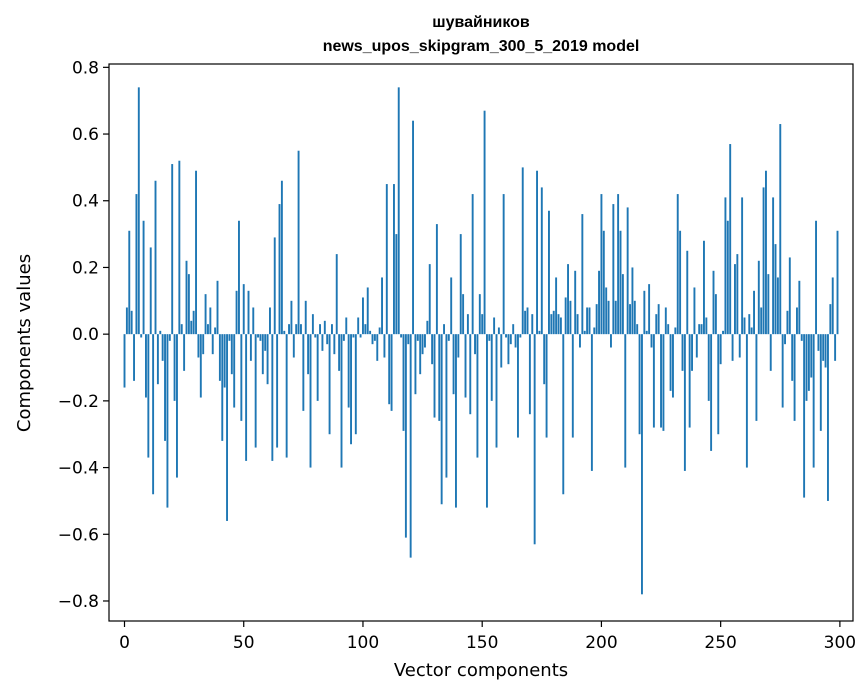 This screenshot has height=696, width=867. What do you see at coordinates (840, 643) in the screenshot?
I see `x-tick-label: 300` at bounding box center [840, 643].